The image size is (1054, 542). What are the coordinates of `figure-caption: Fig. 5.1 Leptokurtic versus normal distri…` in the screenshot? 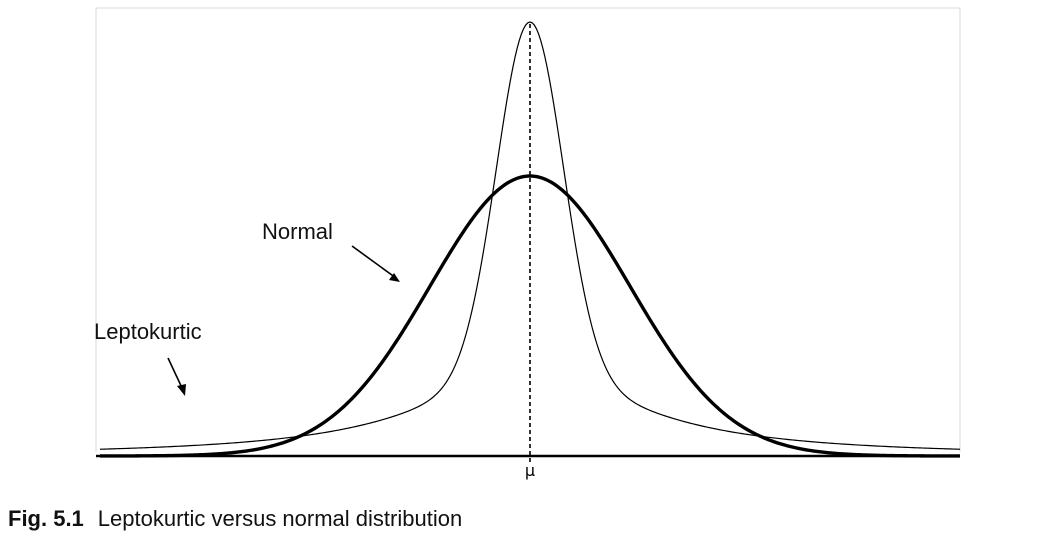 It's located at (235, 519).